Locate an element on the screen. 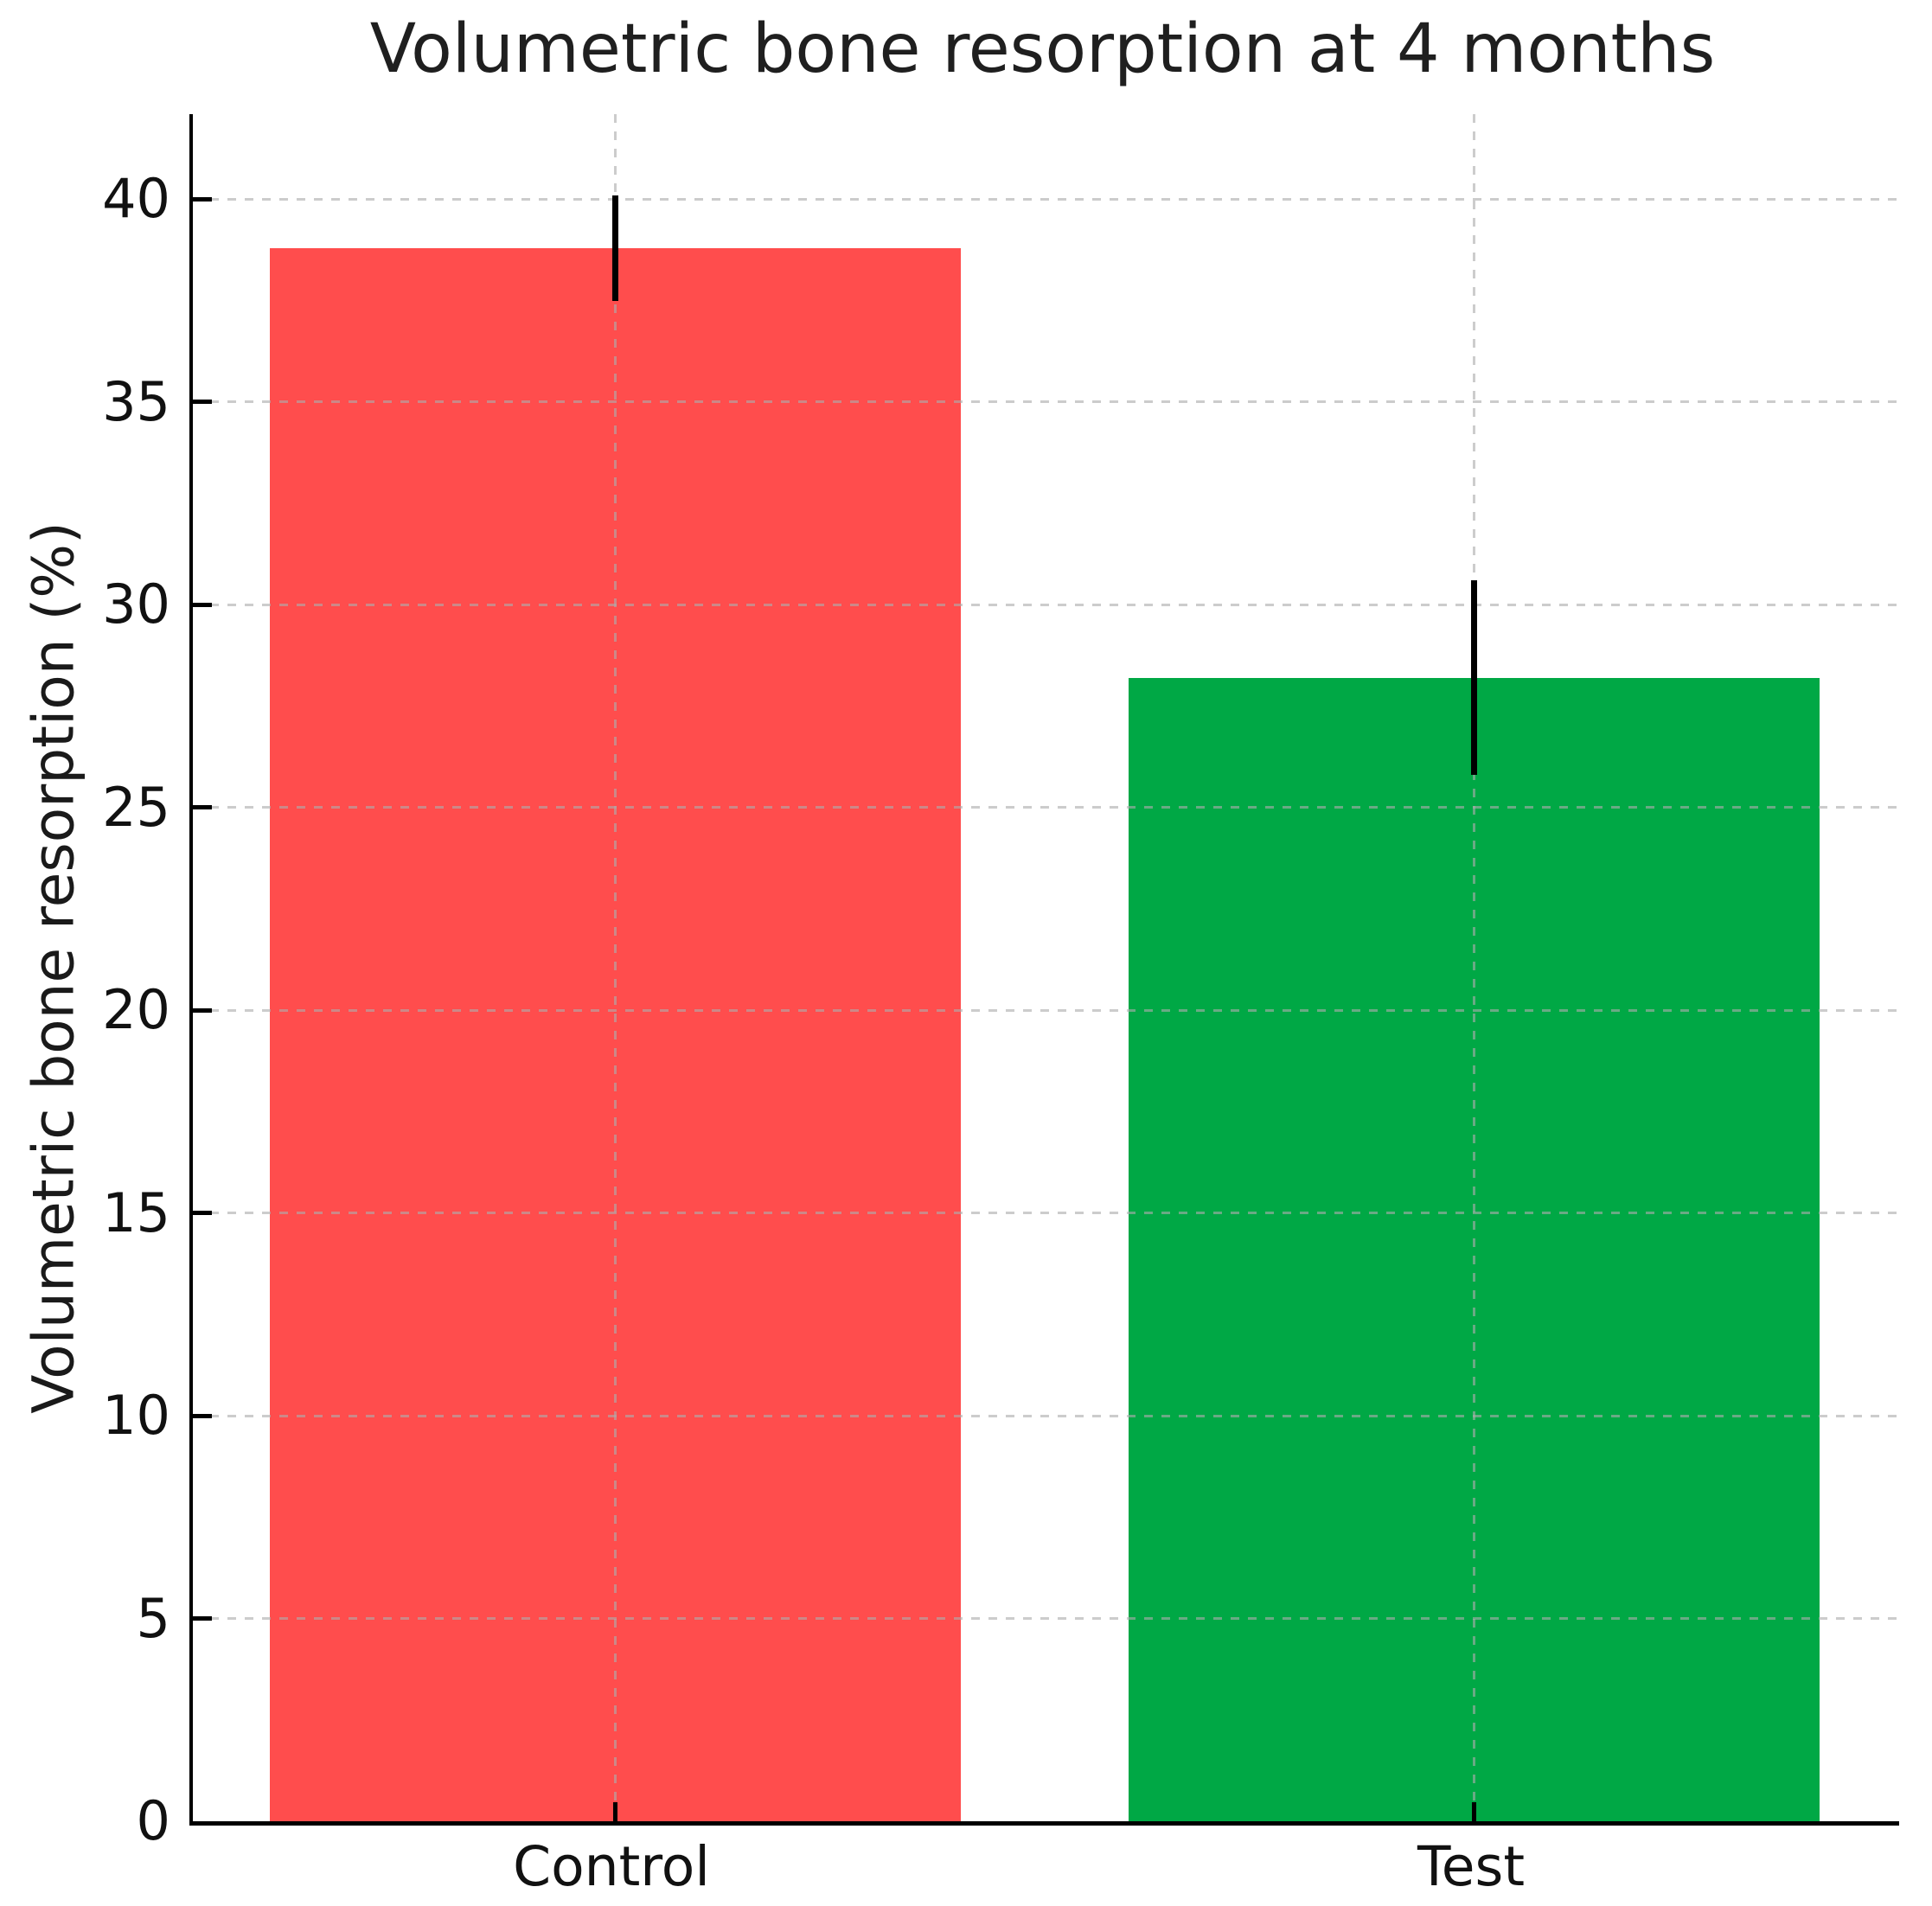 The height and width of the screenshot is (1906, 1932). x-tick-label-test: Test is located at coordinates (1471, 1866).